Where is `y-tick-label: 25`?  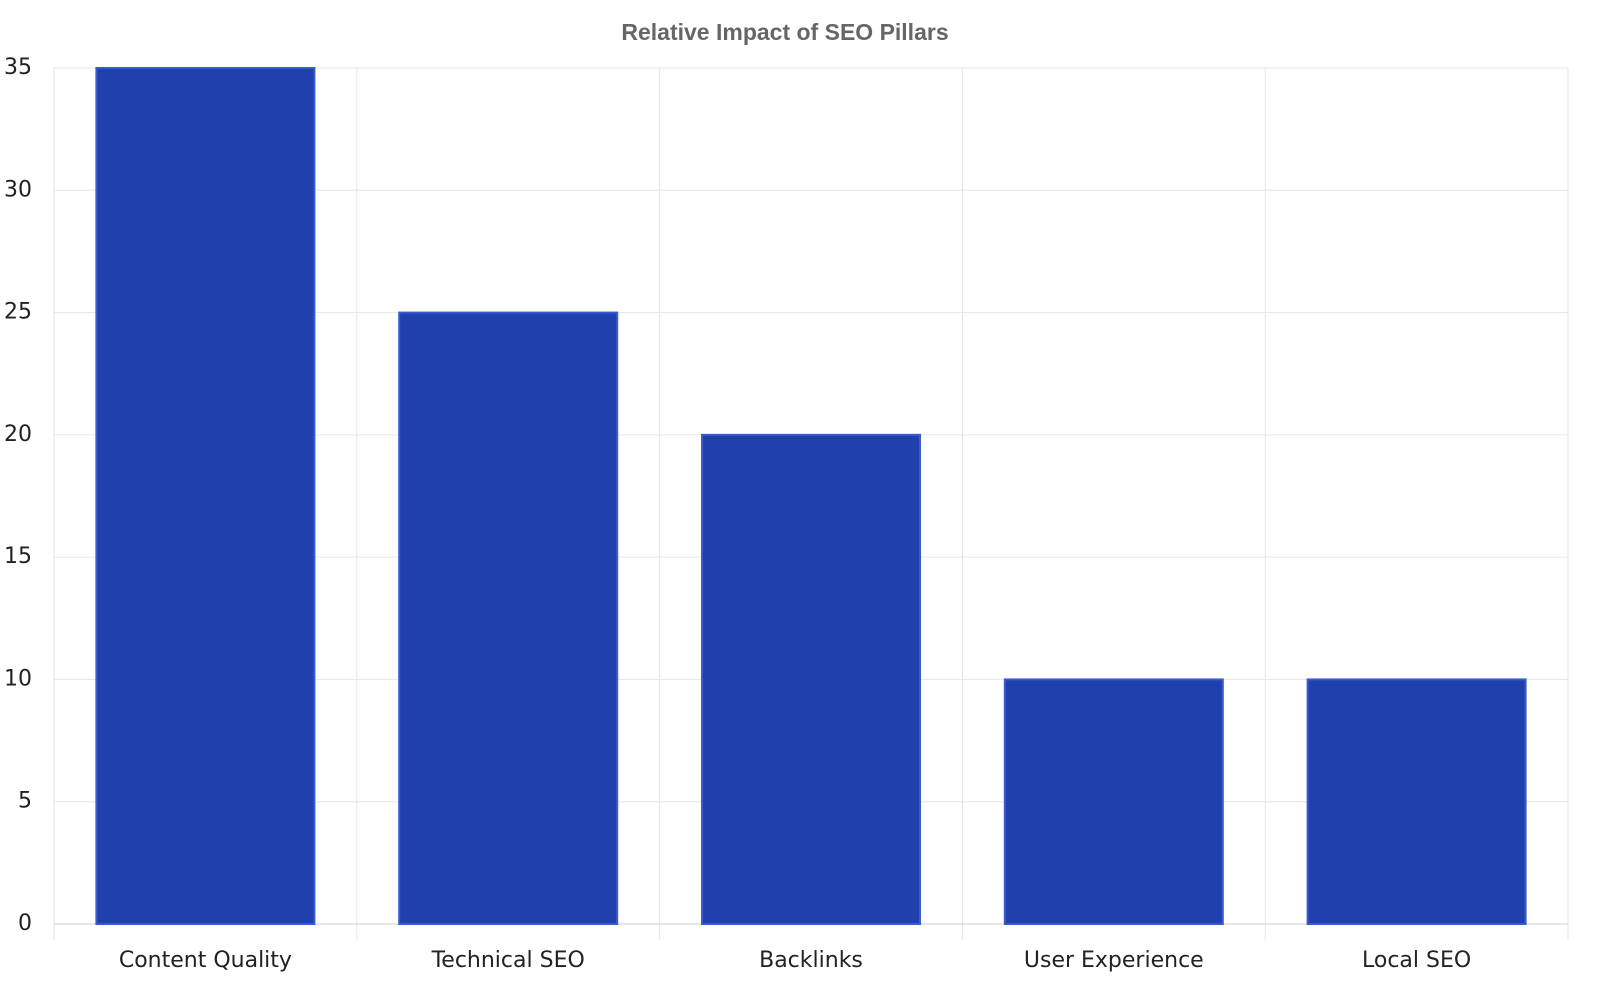
y-tick-label: 25 is located at coordinates (18, 312).